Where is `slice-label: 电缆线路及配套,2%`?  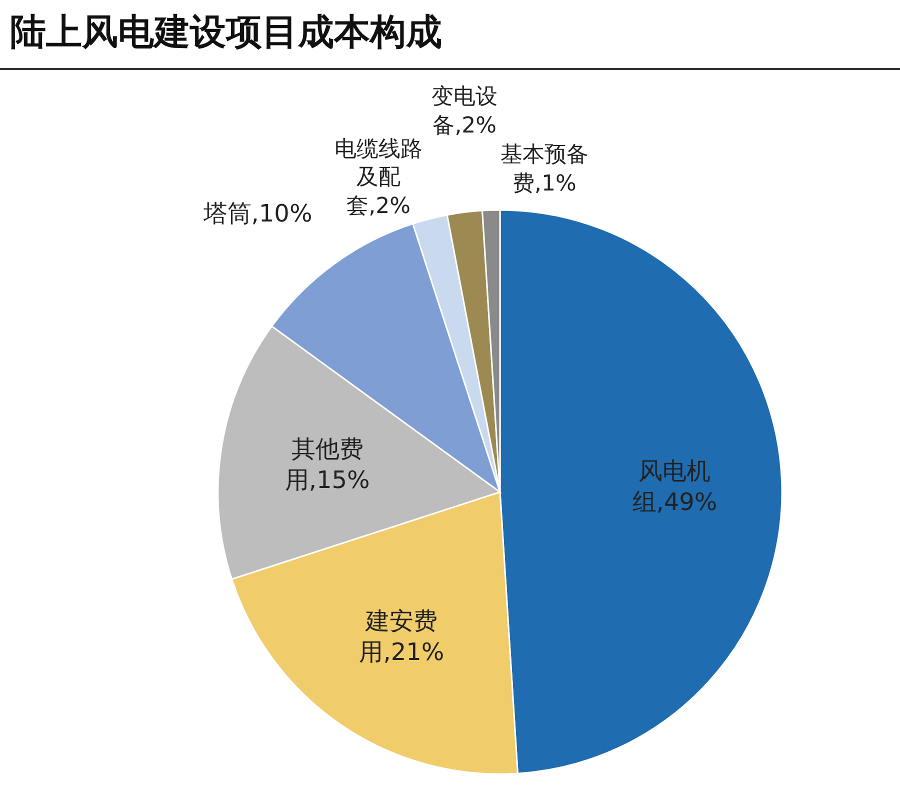 slice-label: 电缆线路及配套,2% is located at coordinates (379, 179).